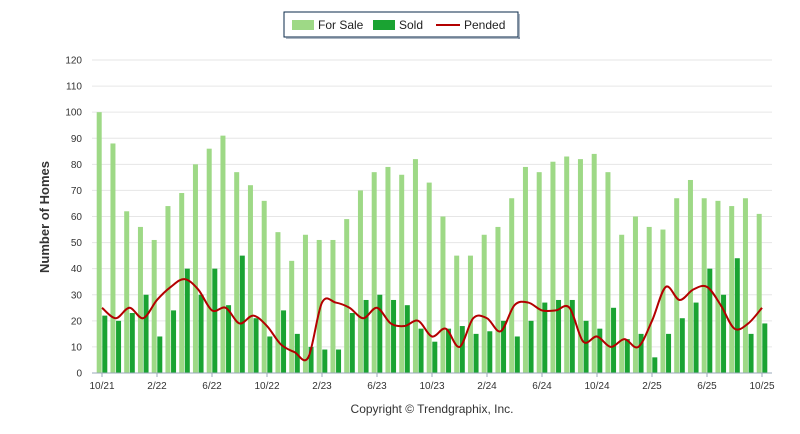 The width and height of the screenshot is (800, 434). What do you see at coordinates (484, 25) in the screenshot?
I see `legend-label-pended: Pended` at bounding box center [484, 25].